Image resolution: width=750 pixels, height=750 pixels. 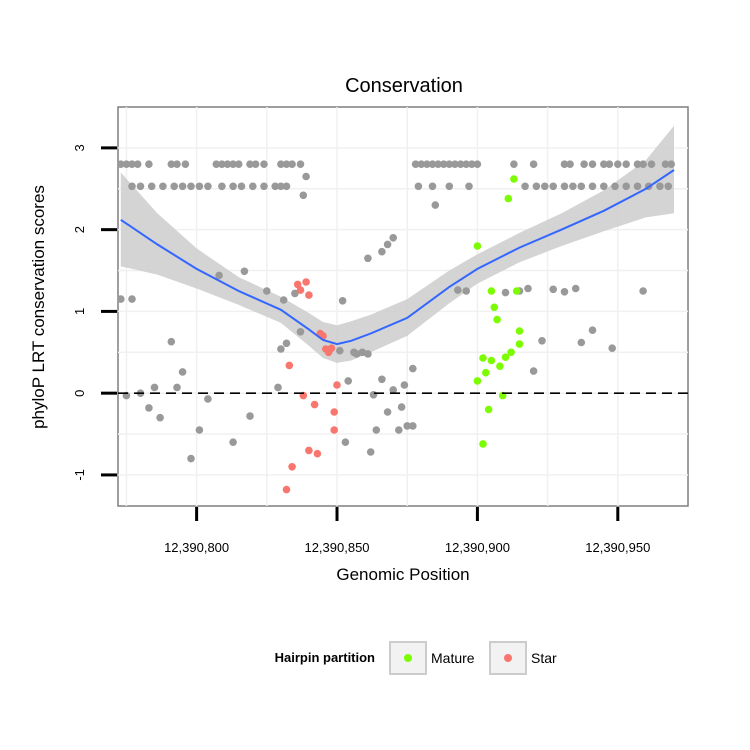 I want to click on legend-title: Hairpin partition, so click(x=325, y=657).